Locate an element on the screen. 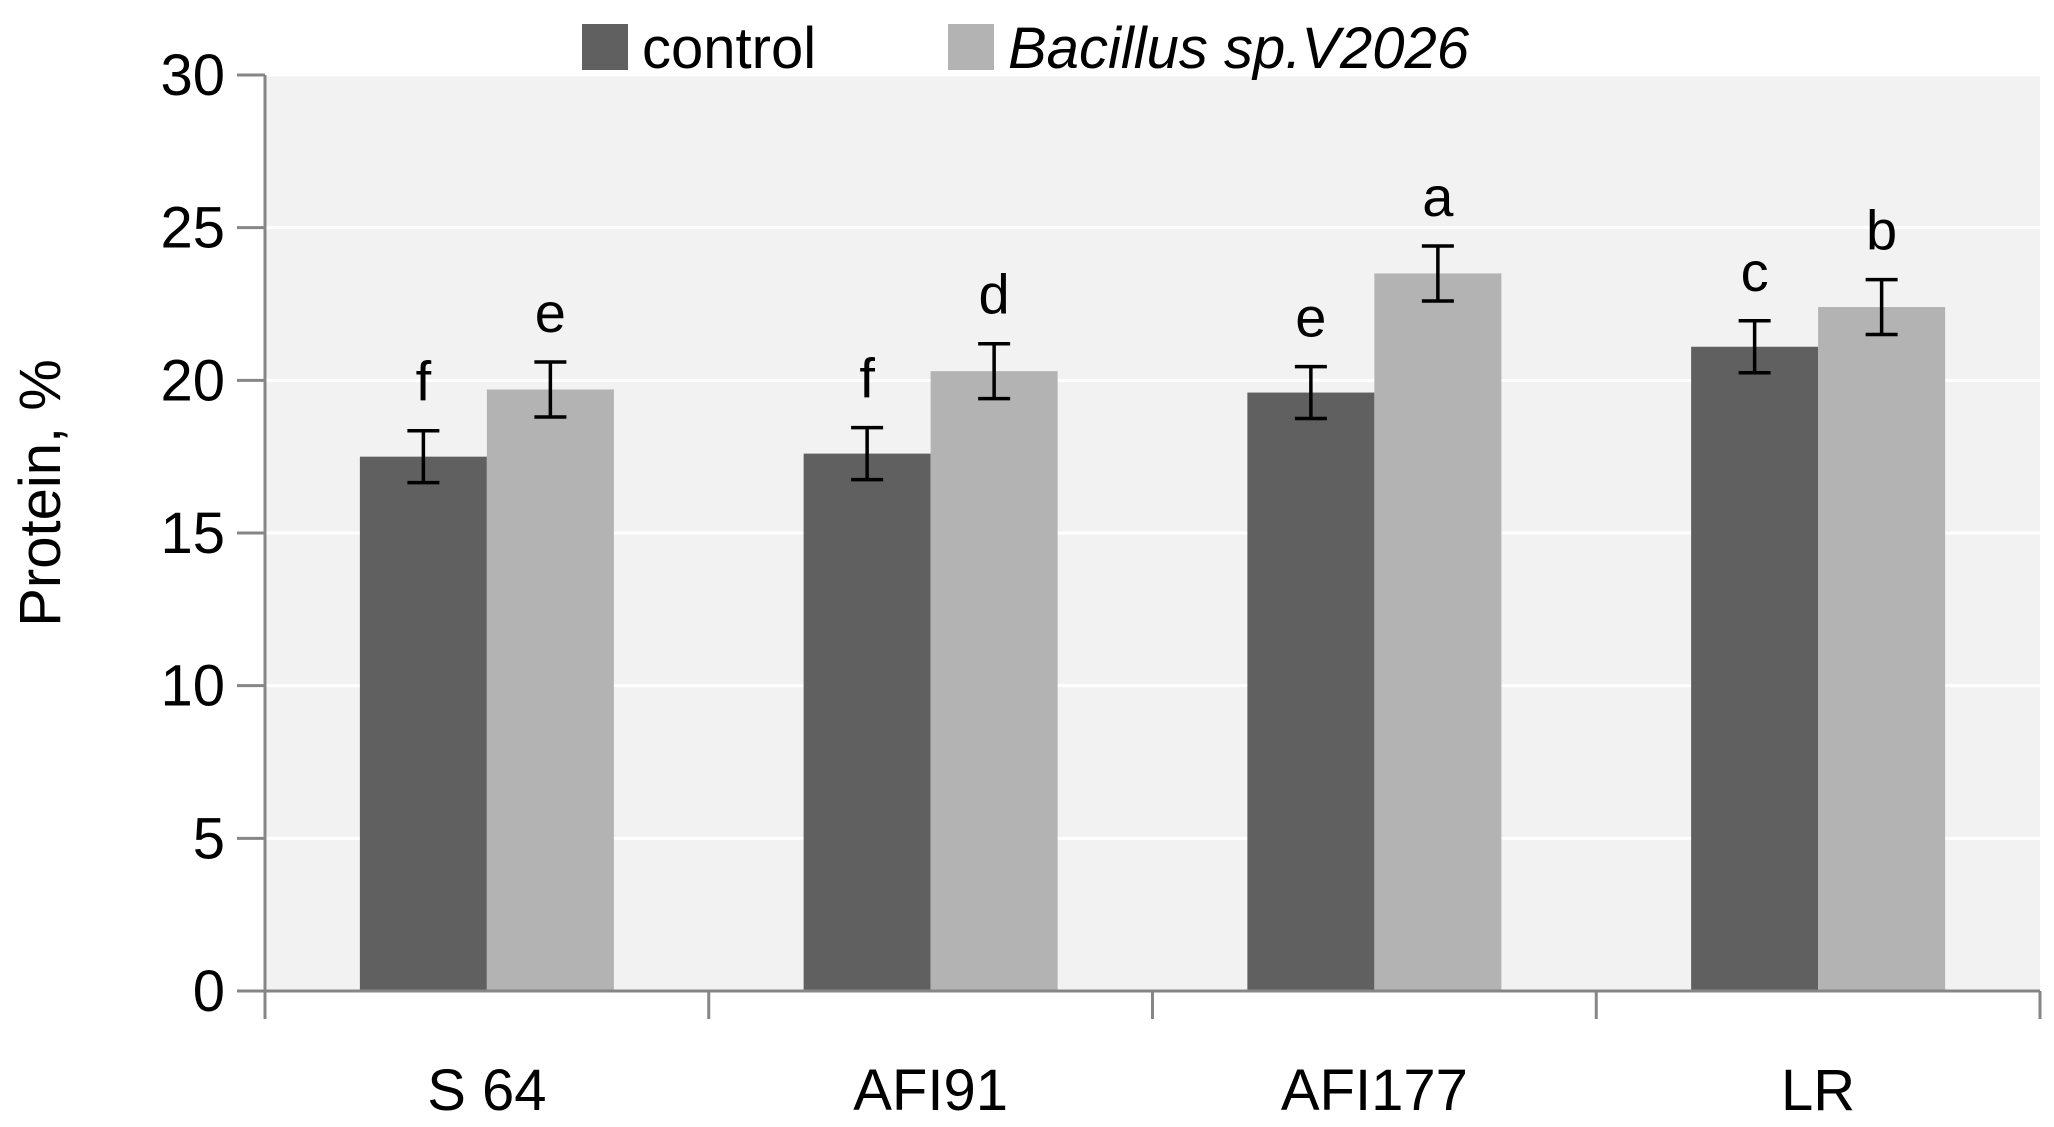  y-tick-label-3: 15 is located at coordinates (192, 533).